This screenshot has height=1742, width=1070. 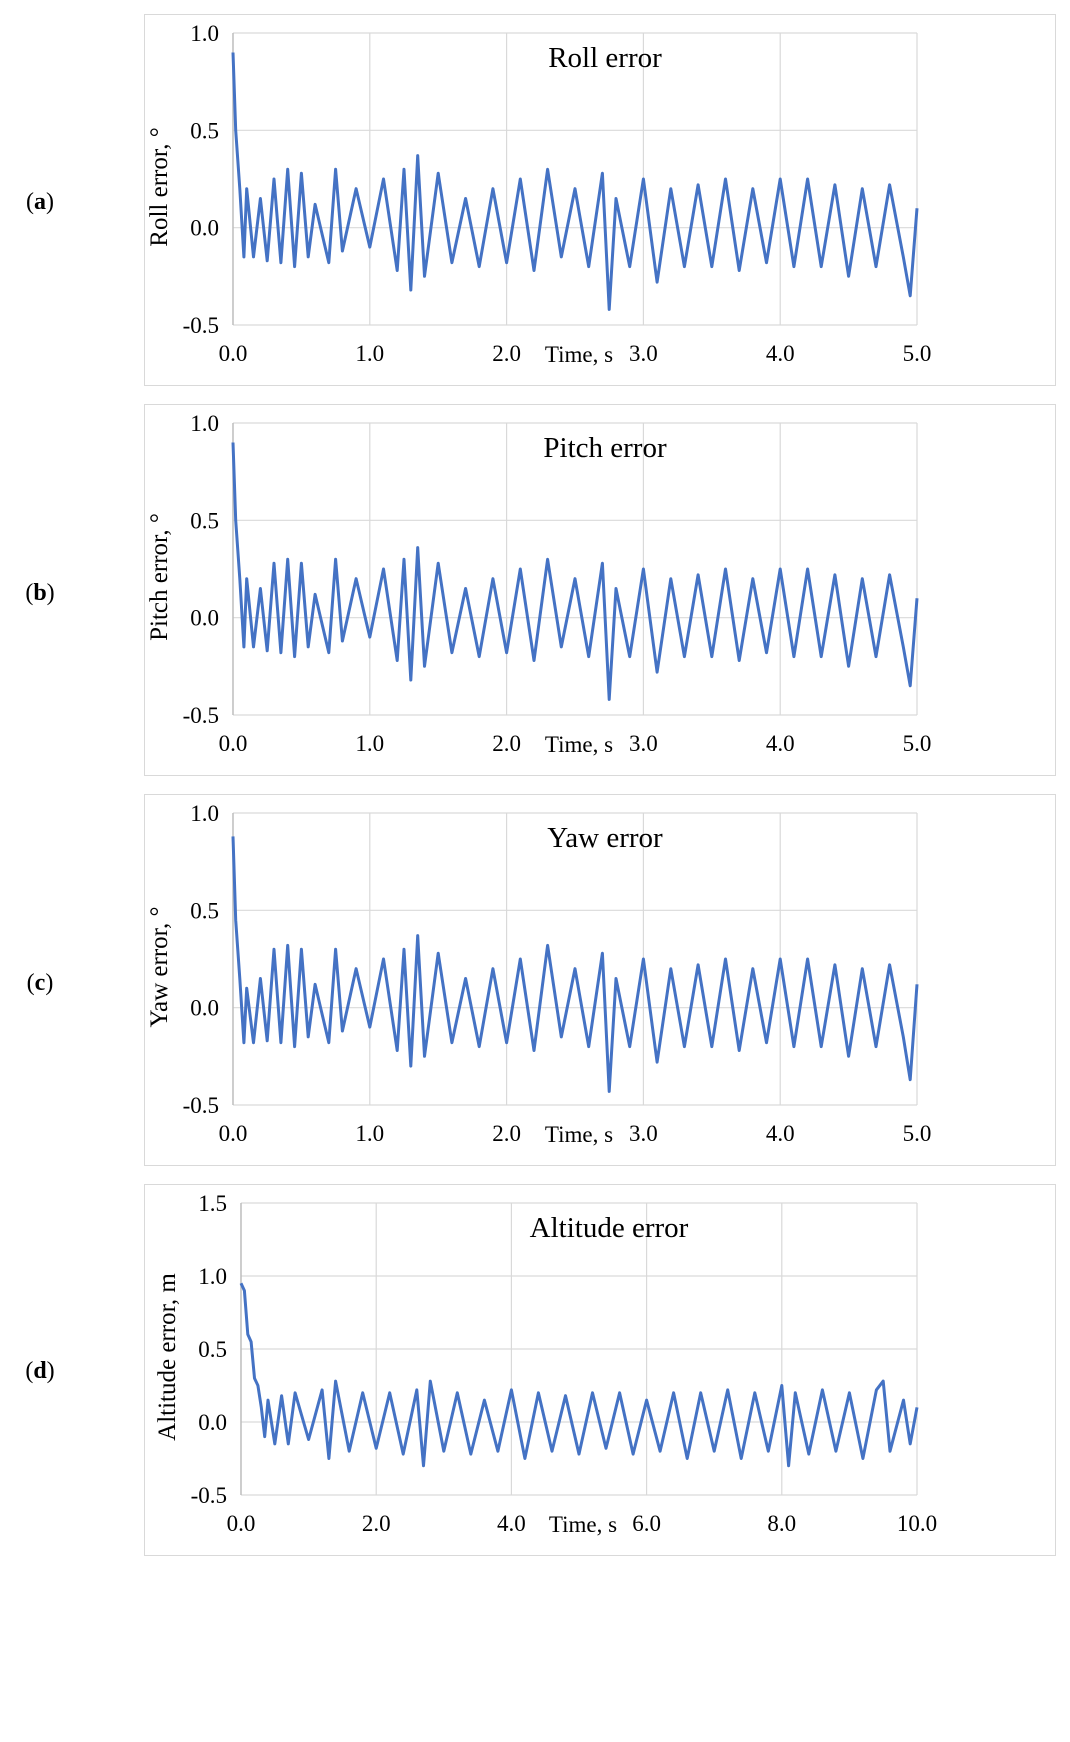 I want to click on panel-label-b: (b), so click(x=40, y=593).